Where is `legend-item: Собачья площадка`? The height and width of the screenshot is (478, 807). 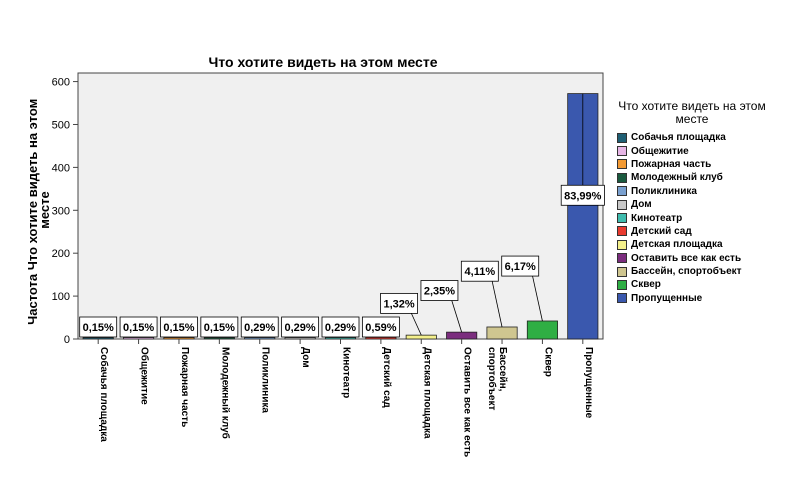
legend-item: Собачья площадка is located at coordinates (692, 137).